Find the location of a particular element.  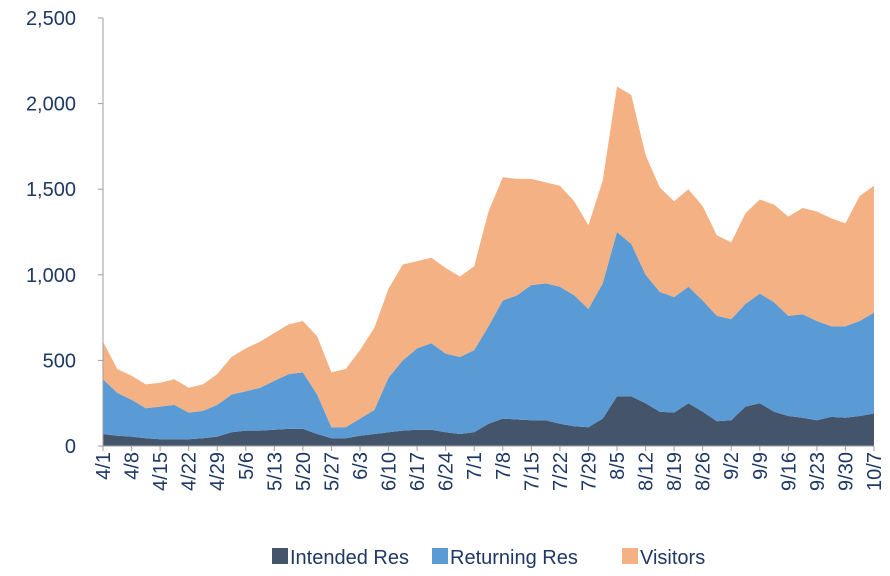

x-tick-label: 6/3 is located at coordinates (361, 466).